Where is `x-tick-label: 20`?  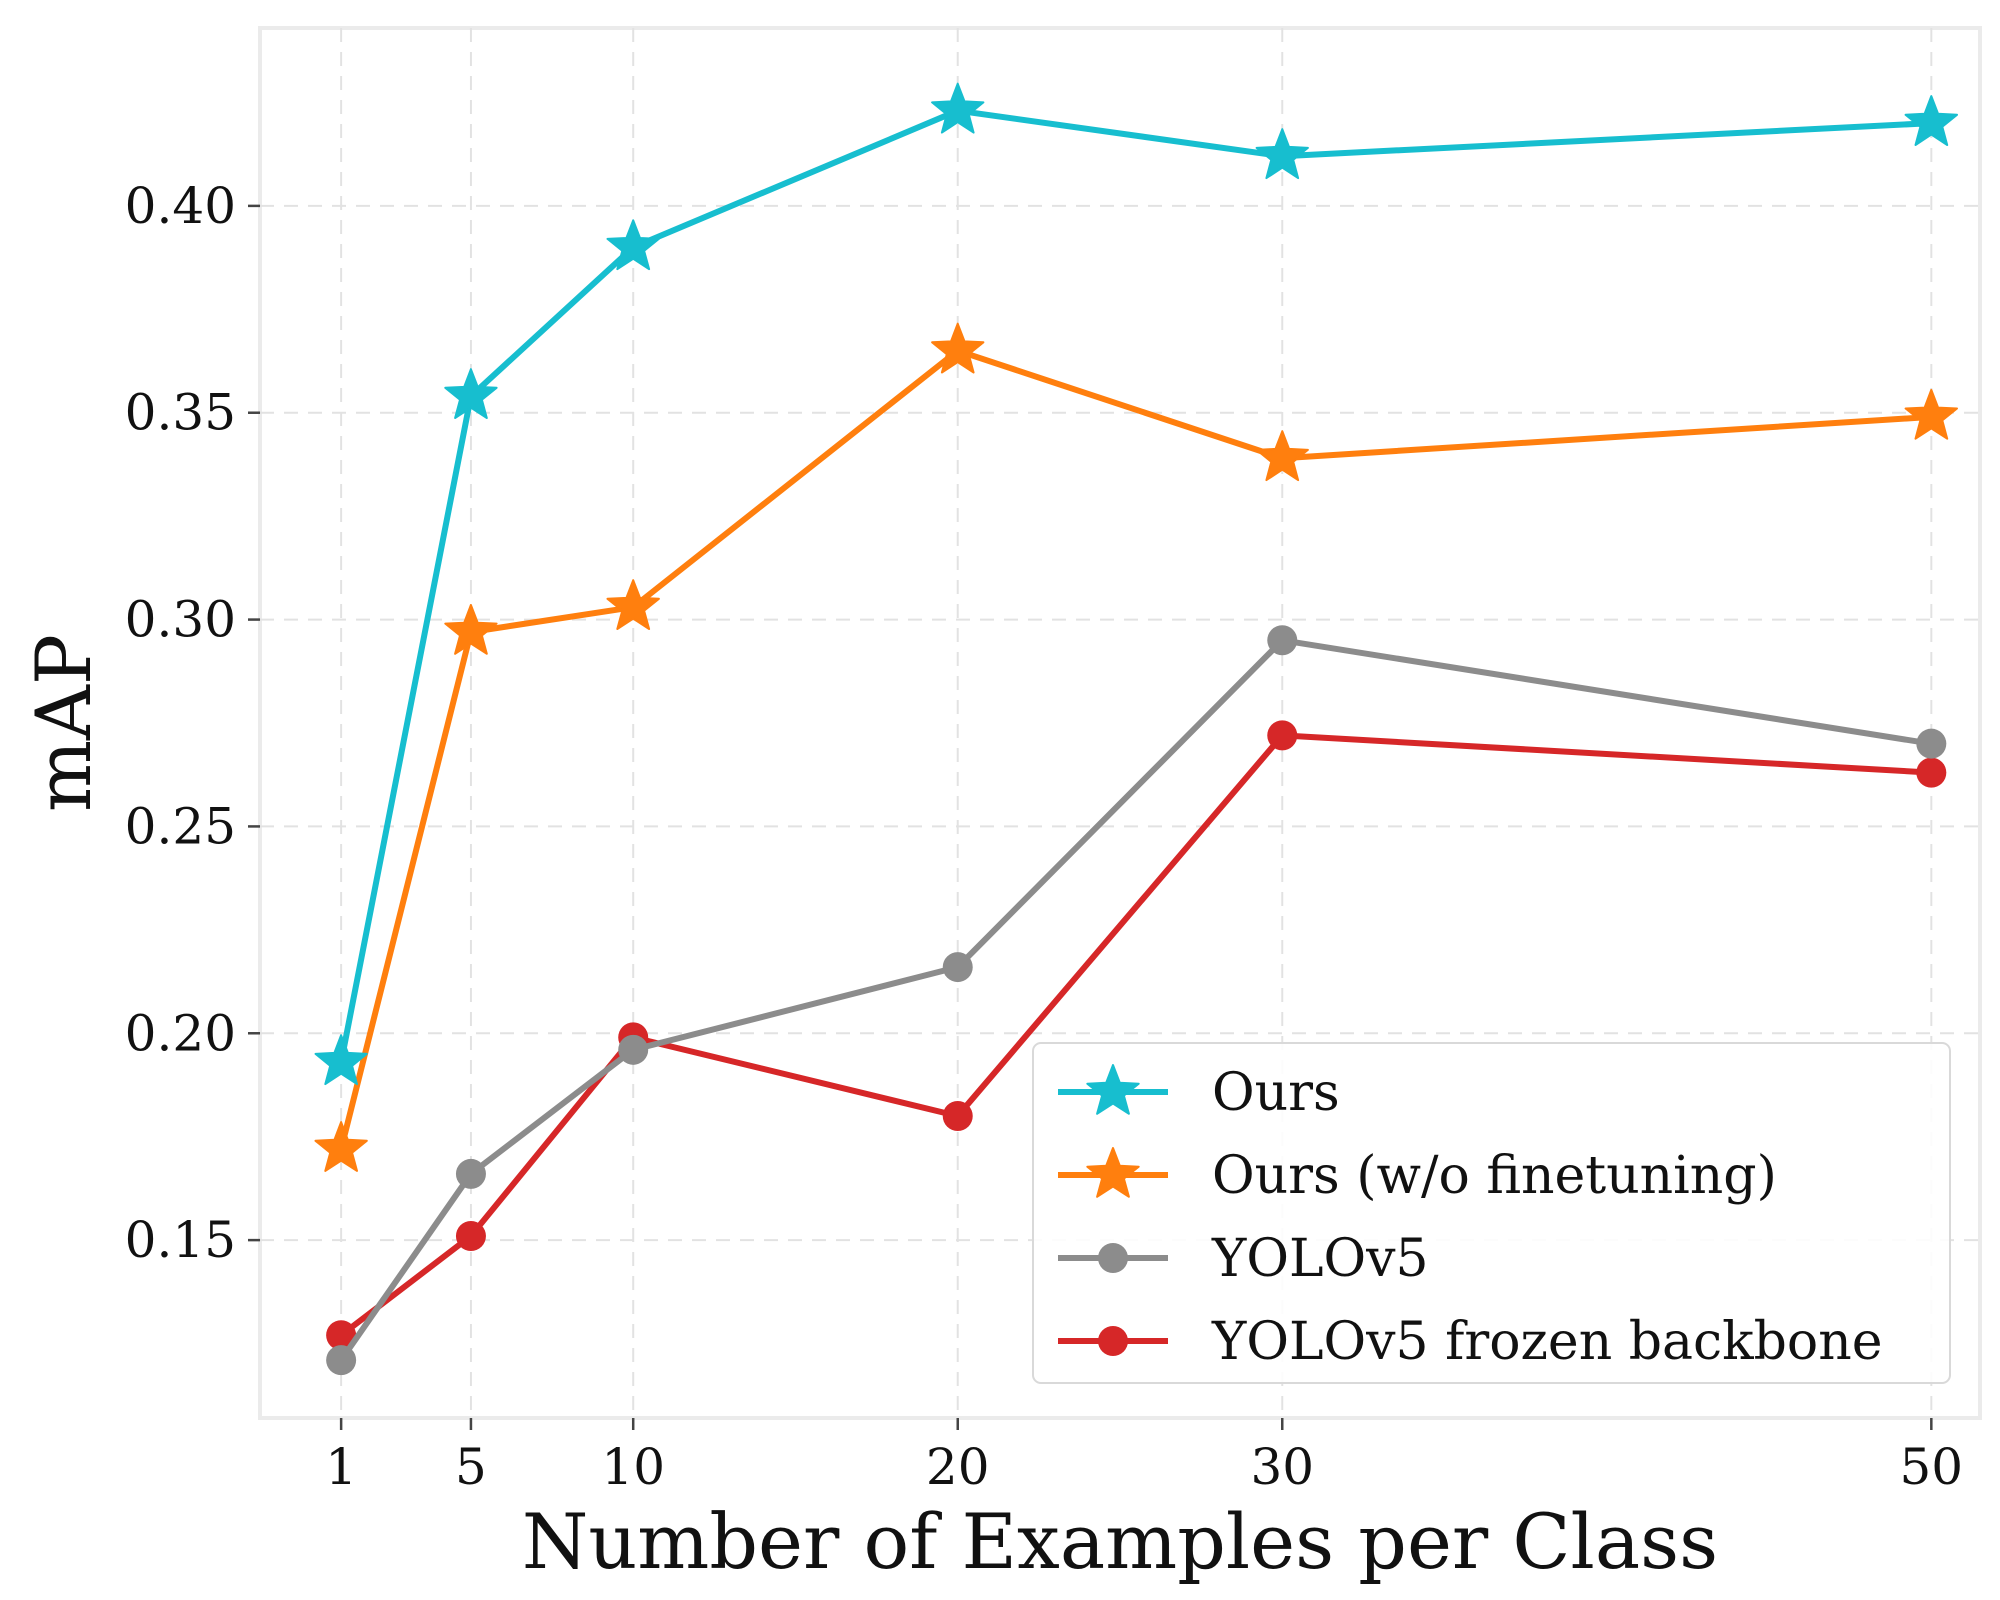 x-tick-label: 20 is located at coordinates (958, 1467).